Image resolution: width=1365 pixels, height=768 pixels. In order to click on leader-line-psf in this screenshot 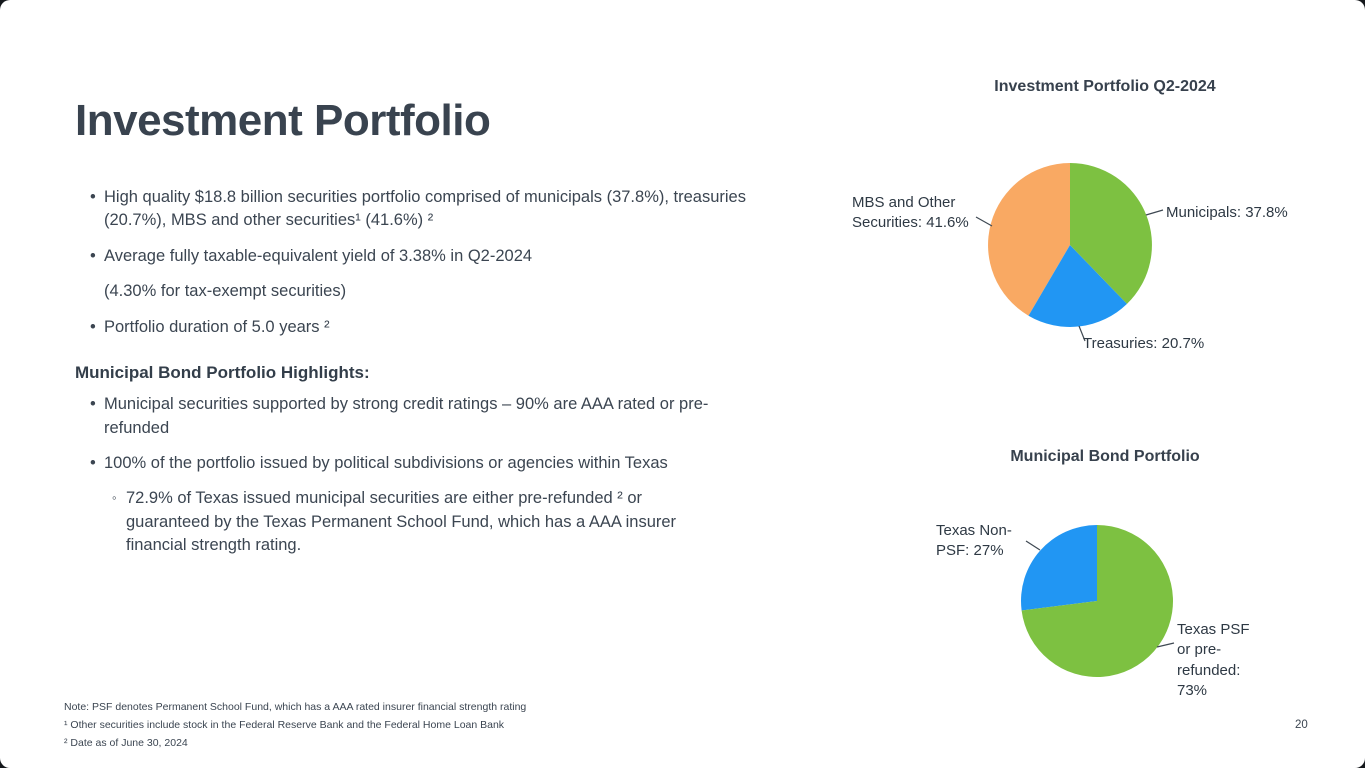, I will do `click(1165, 645)`.